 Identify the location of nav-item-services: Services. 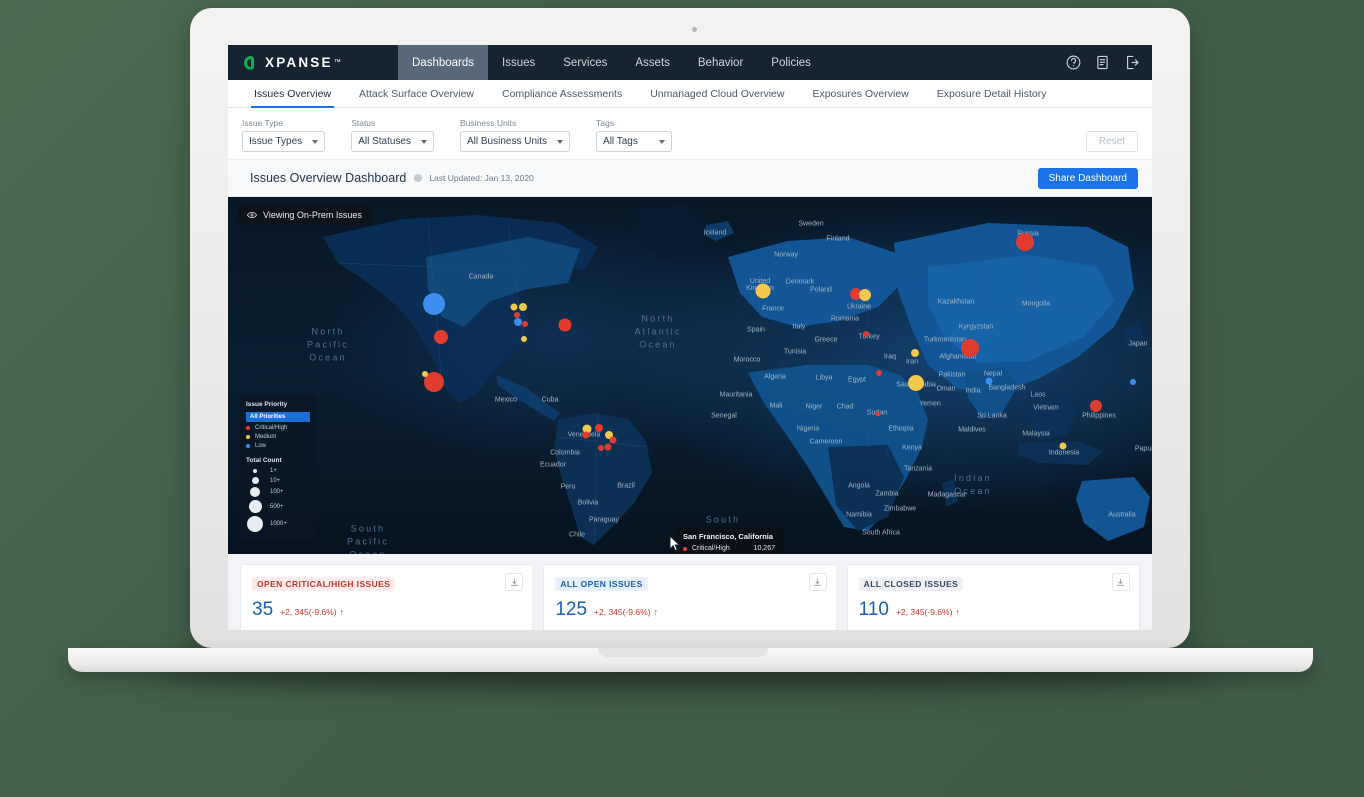
(585, 62).